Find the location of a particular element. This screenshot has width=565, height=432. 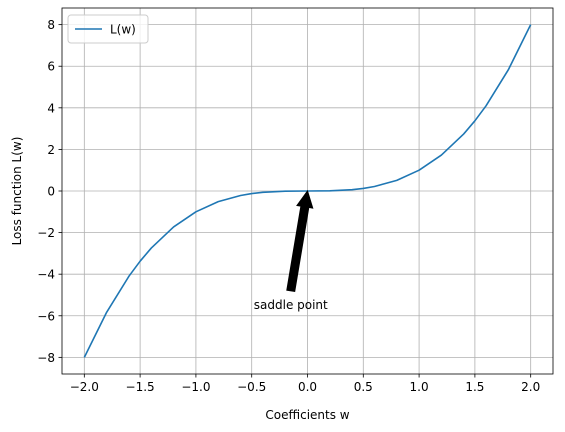

y-tick-label: −4 is located at coordinates (46, 275).